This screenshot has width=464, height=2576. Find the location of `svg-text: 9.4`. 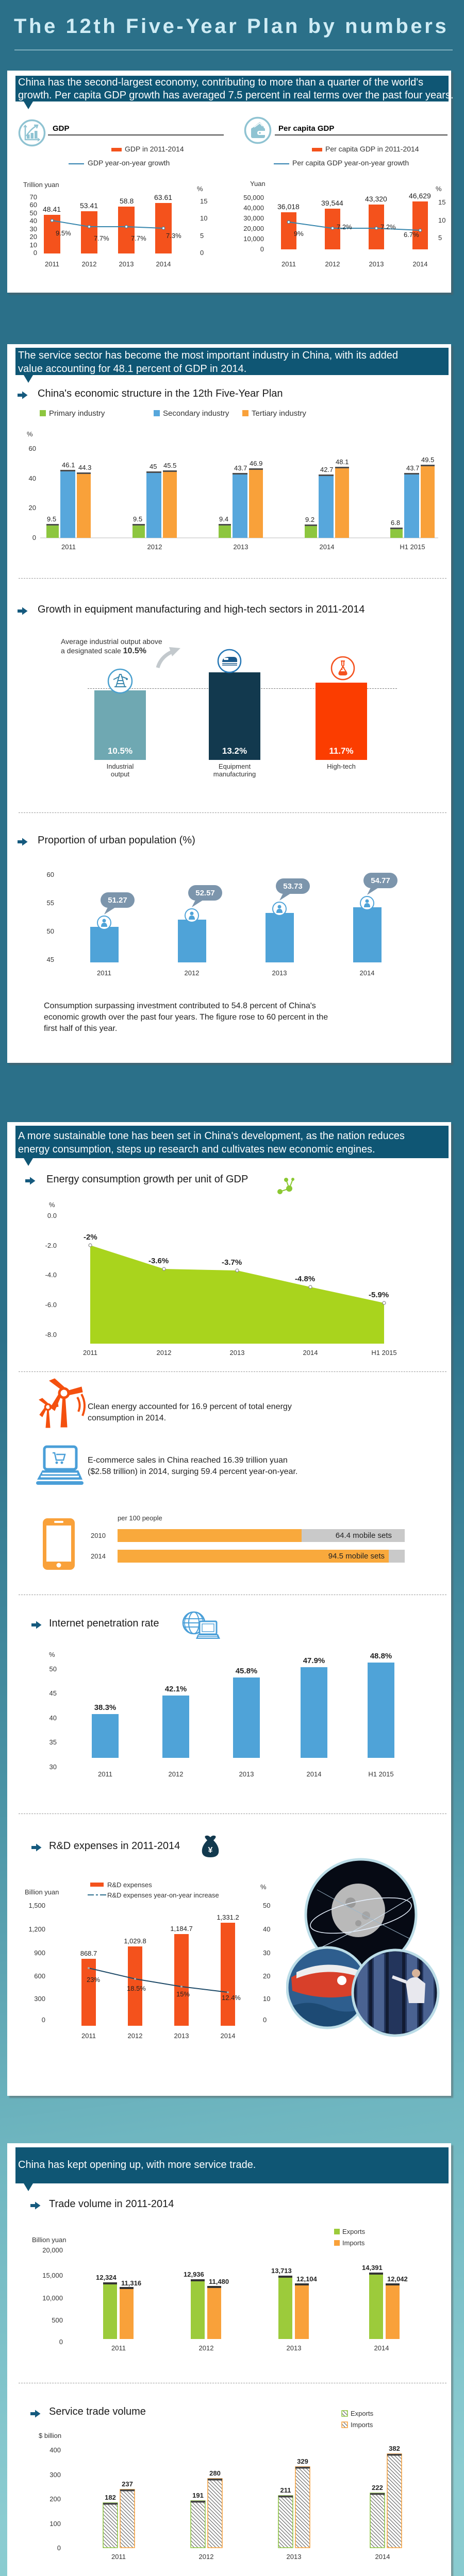

svg-text: 9.4 is located at coordinates (223, 519).